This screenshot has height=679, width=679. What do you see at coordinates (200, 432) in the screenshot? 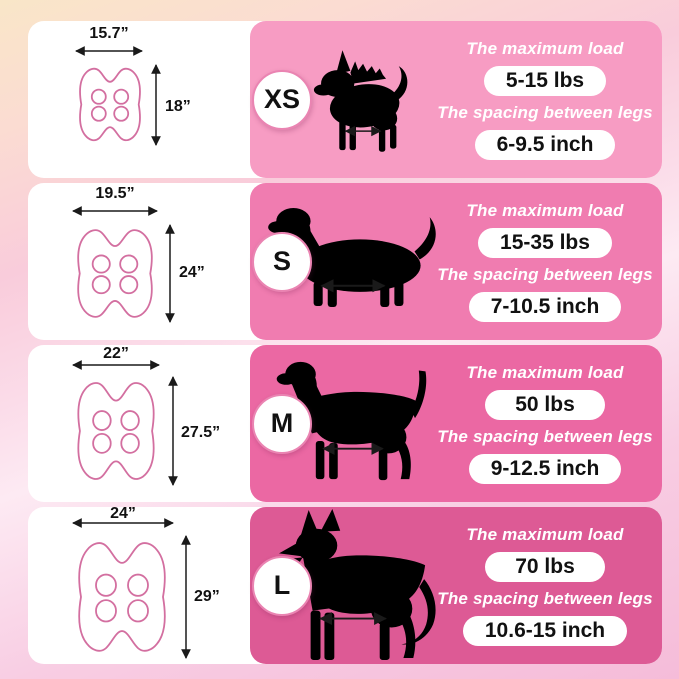
I see `pad-height-label: 27.5”` at bounding box center [200, 432].